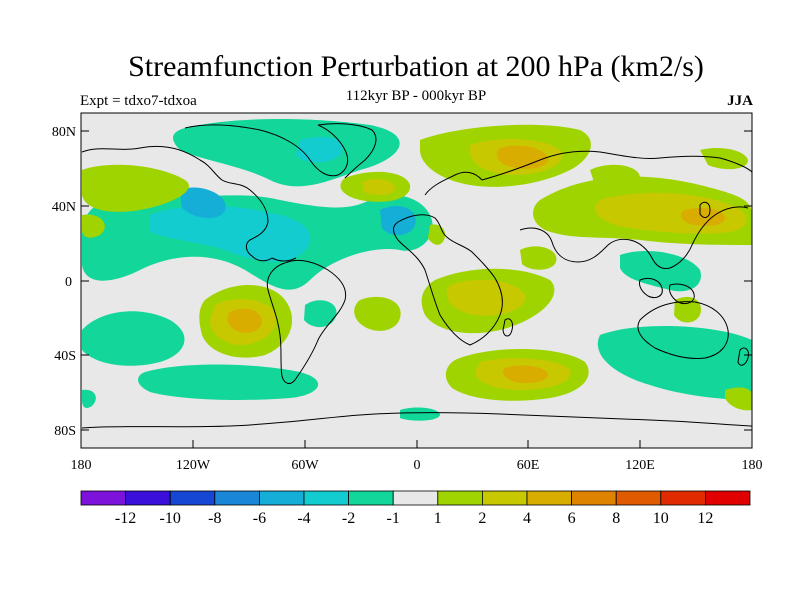 The image size is (800, 600). What do you see at coordinates (228, 382) in the screenshot?
I see `southern-ocean-negative-west` at bounding box center [228, 382].